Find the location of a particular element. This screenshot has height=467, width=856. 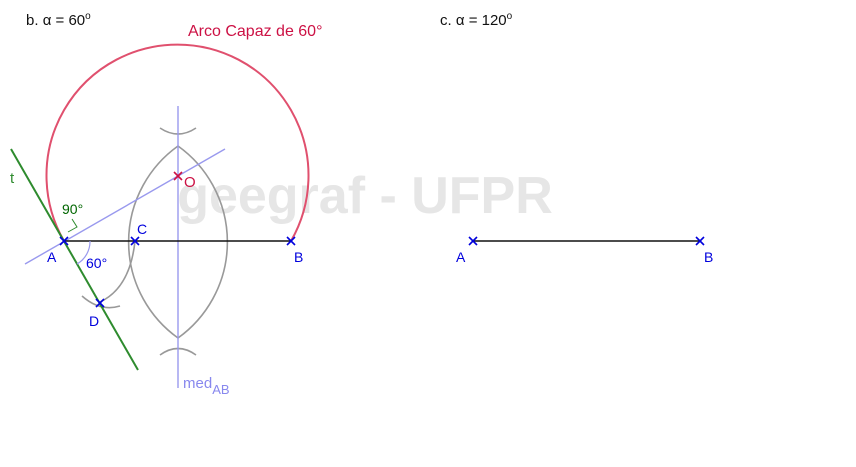

point-b-label: B is located at coordinates (298, 257).